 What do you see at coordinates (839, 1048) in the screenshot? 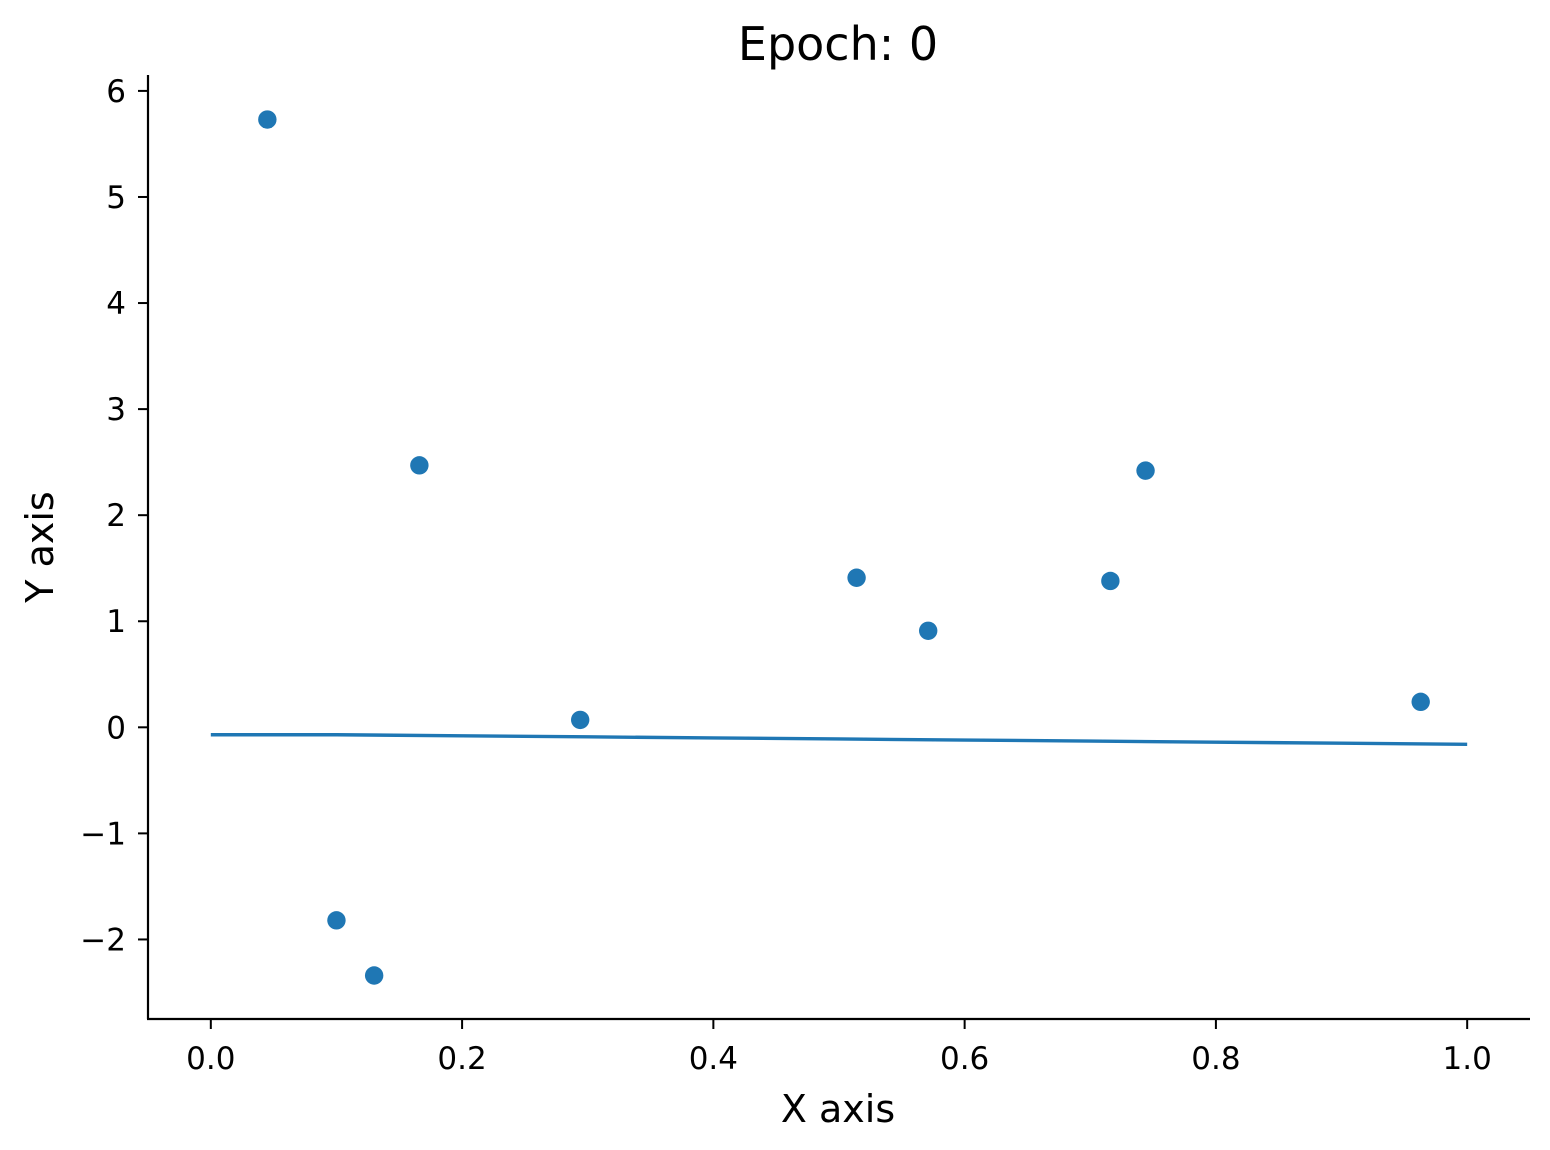
I see `x-axis-ticks: 0.0 0.2 0.4 0.6 0.8 1.0` at bounding box center [839, 1048].